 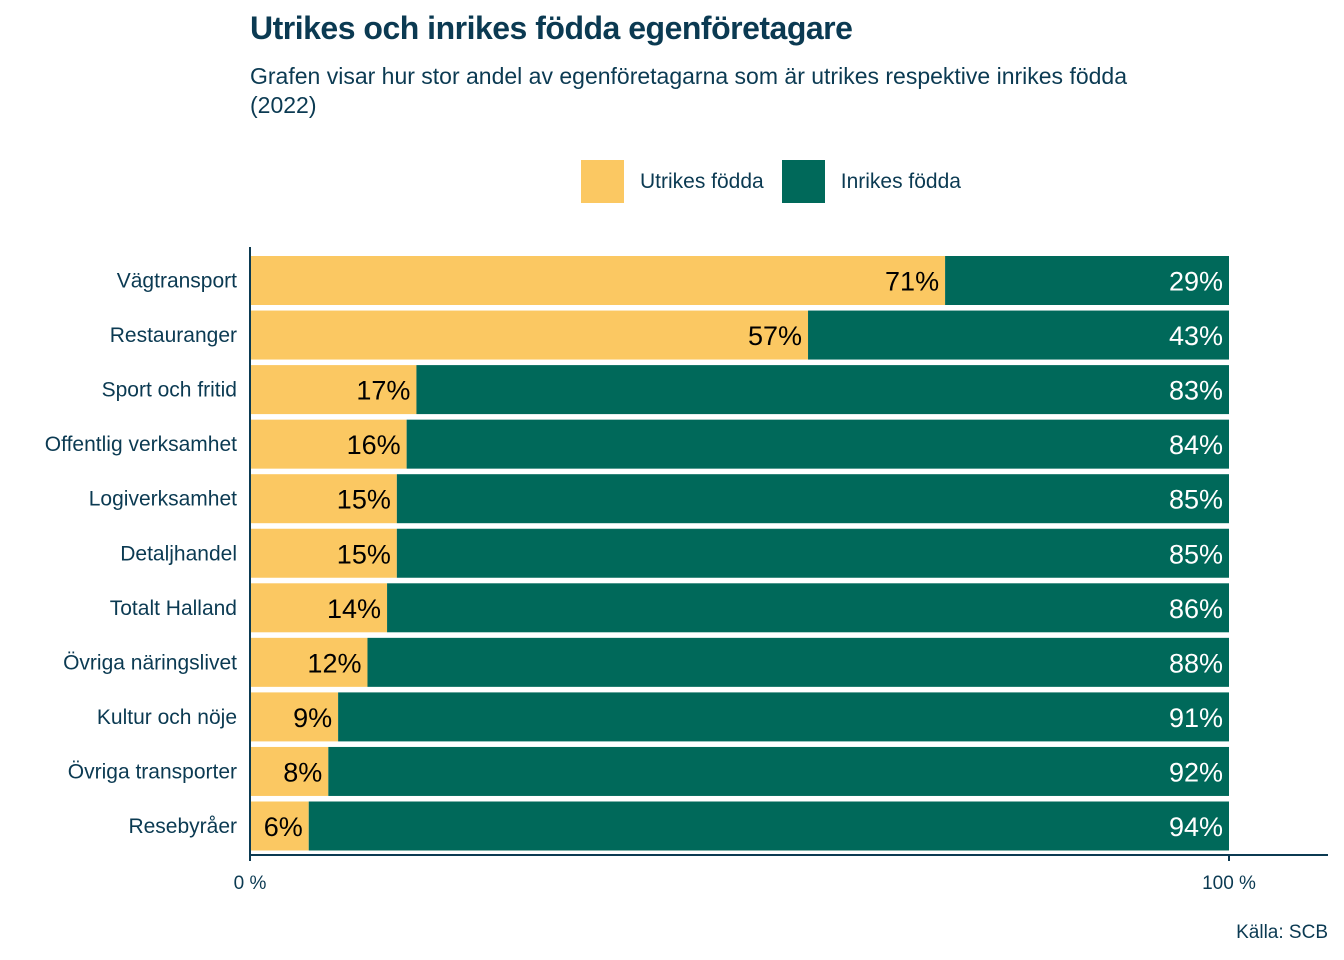 What do you see at coordinates (169, 390) in the screenshot?
I see `category-label: Sport och fritid` at bounding box center [169, 390].